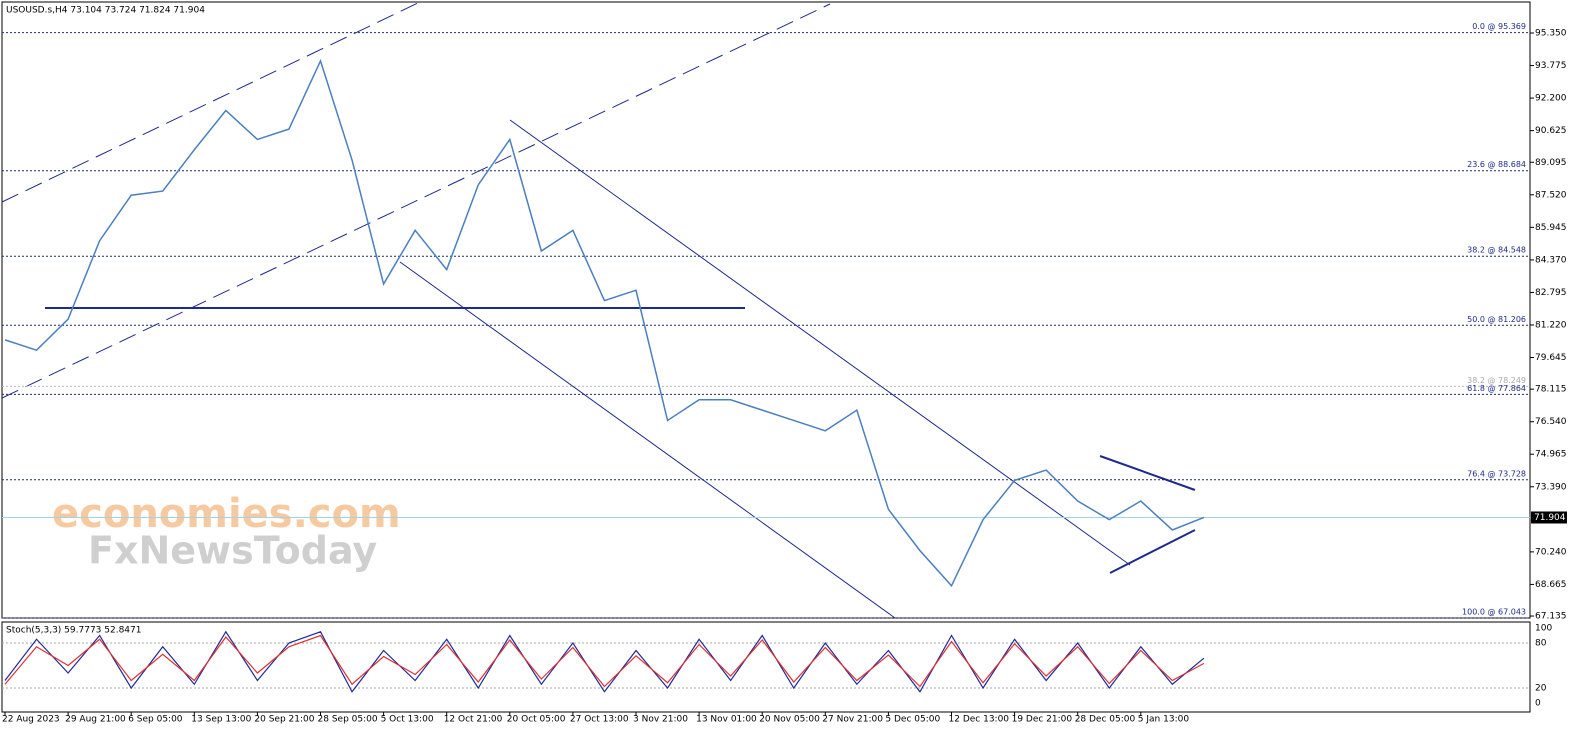 The height and width of the screenshot is (747, 1596). What do you see at coordinates (73, 631) in the screenshot?
I see `stoch-label: Stoch(5,3,3) 59.7773 52.8471` at bounding box center [73, 631].